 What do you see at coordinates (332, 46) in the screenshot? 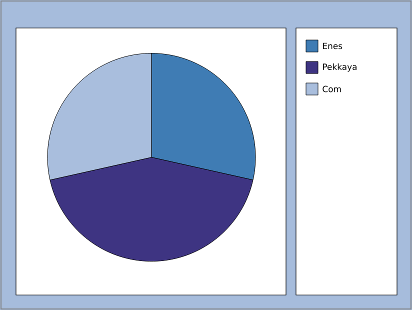
I see `legend-label: Enes` at bounding box center [332, 46].